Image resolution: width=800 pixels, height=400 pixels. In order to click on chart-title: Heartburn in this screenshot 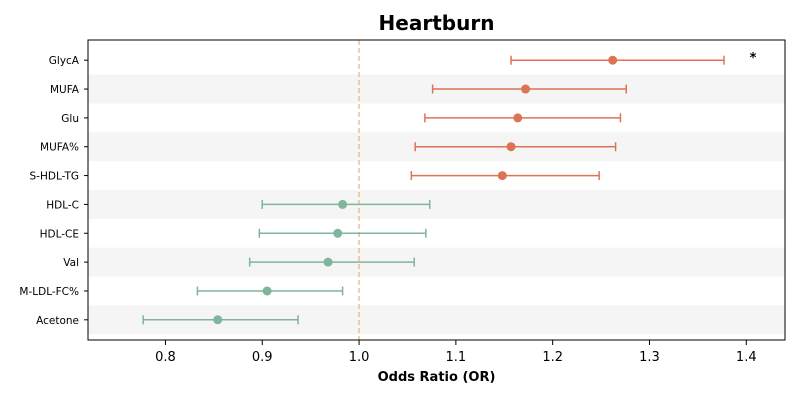, I will do `click(437, 23)`.